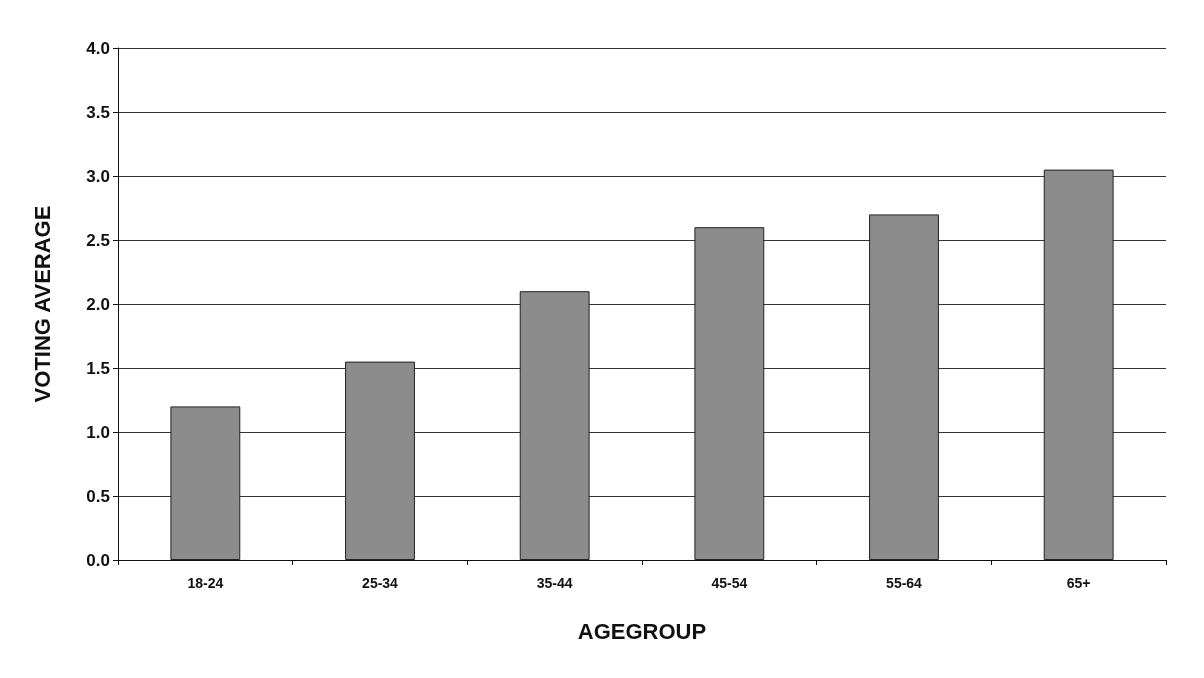 The image size is (1204, 678). I want to click on y-axis-title: VOTING AVERAGE, so click(42, 304).